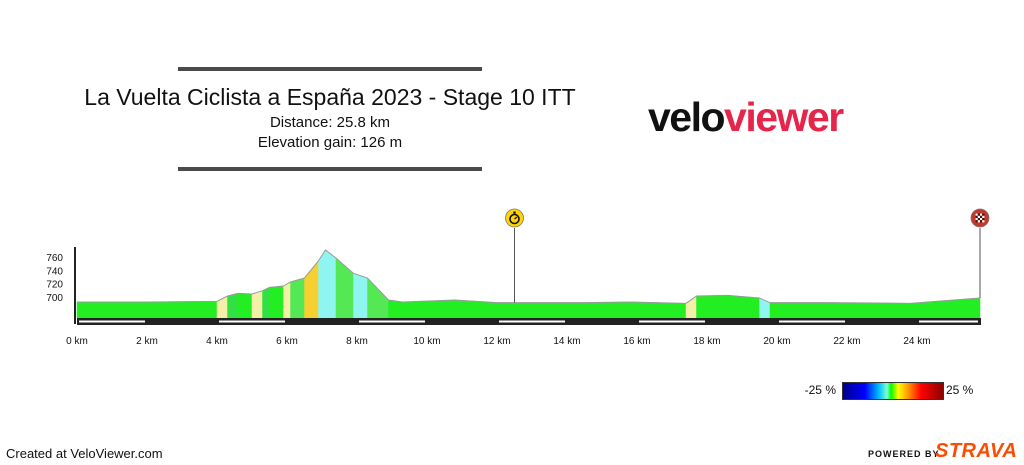 This screenshot has width=1024, height=465. Describe the element at coordinates (330, 122) in the screenshot. I see `distance-label: Distance: 25.8 km` at that location.